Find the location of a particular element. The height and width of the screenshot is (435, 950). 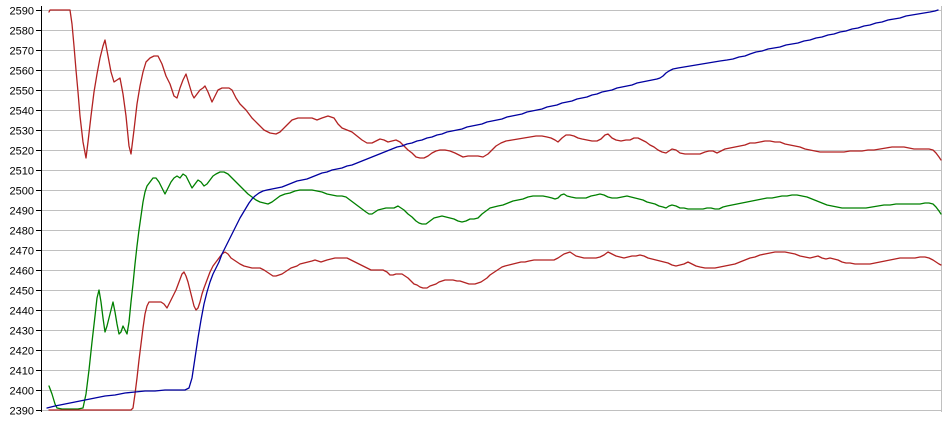

y-axis-label-2580: 2580 is located at coordinates (22, 32).